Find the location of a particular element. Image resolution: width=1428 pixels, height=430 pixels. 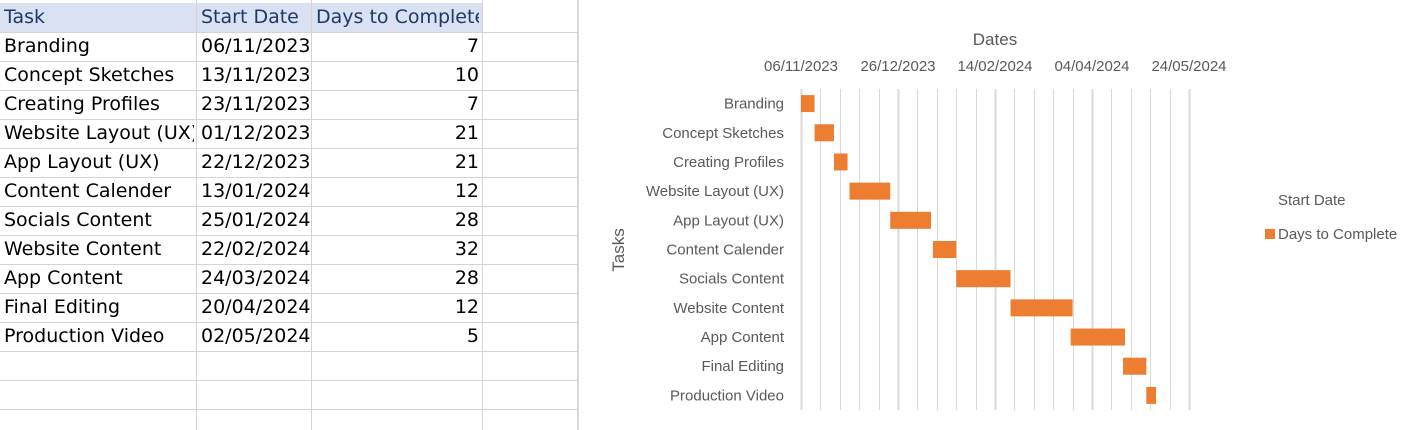

column-header: Start Date is located at coordinates (250, 17).